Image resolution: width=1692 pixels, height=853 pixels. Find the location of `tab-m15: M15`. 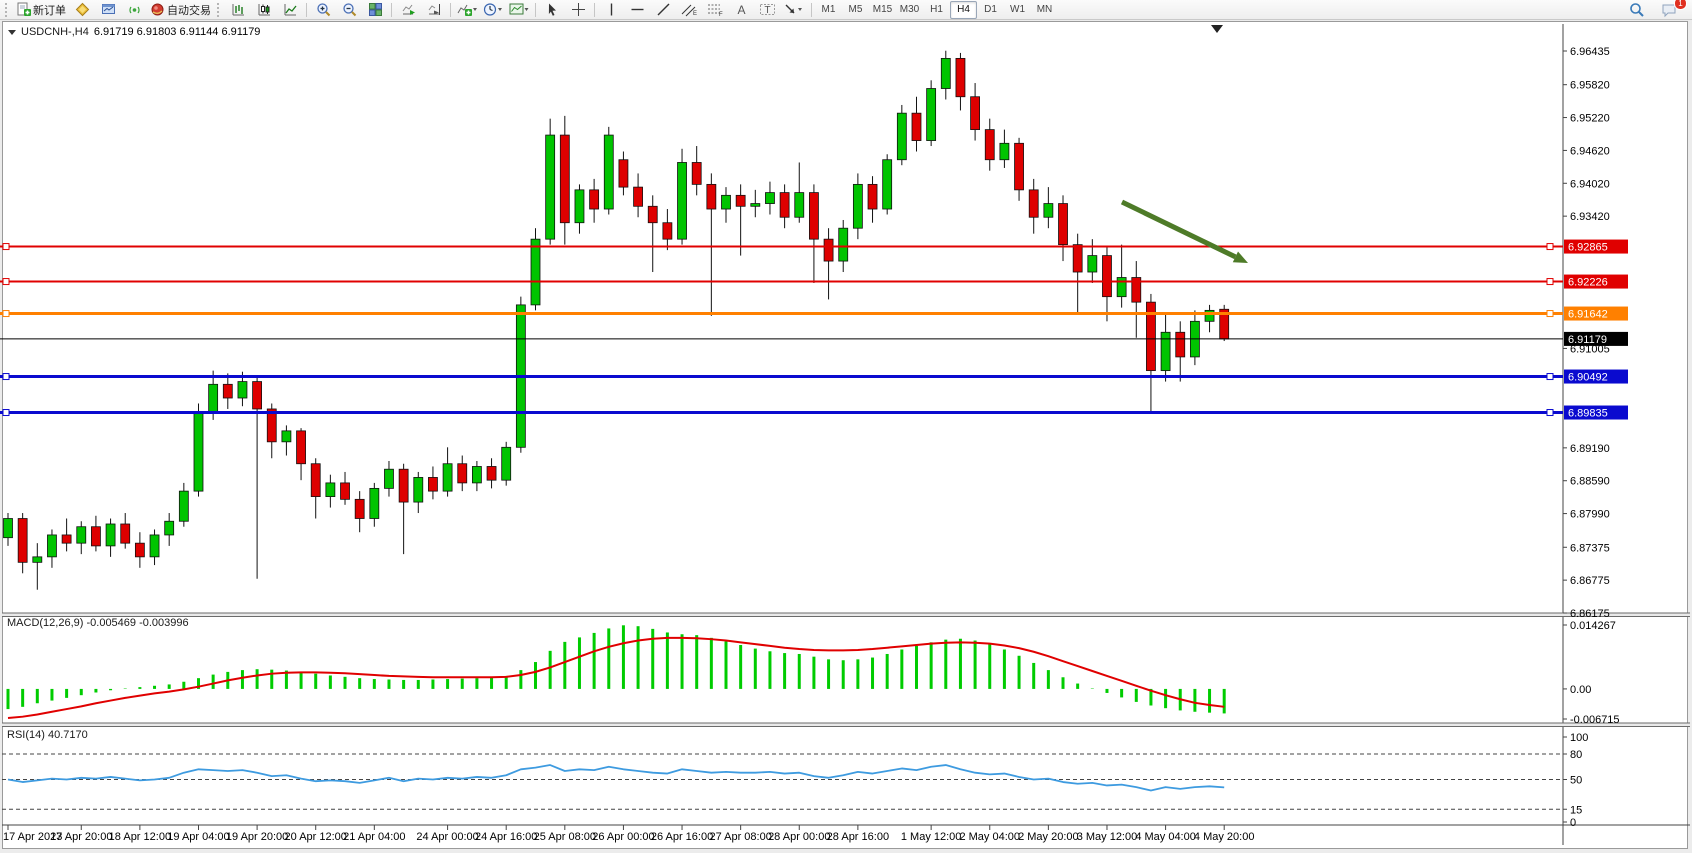

tab-m15: M15 is located at coordinates (882, 9).